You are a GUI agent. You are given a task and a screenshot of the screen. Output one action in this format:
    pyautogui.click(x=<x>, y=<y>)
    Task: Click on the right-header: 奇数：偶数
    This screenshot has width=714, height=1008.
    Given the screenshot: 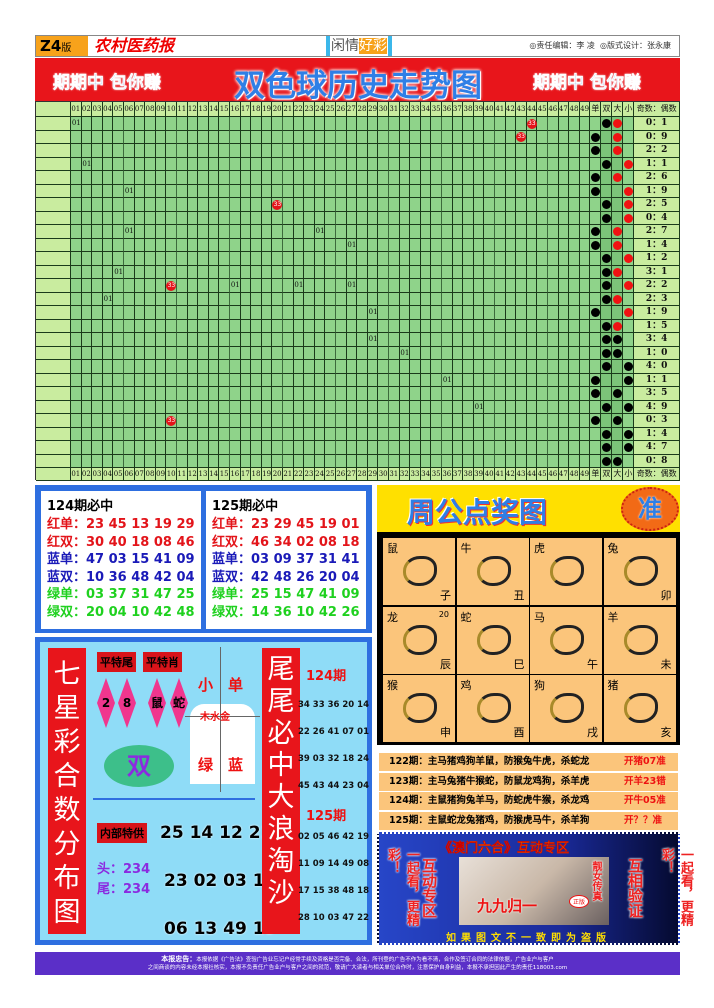 What is the action you would take?
    pyautogui.click(x=657, y=474)
    